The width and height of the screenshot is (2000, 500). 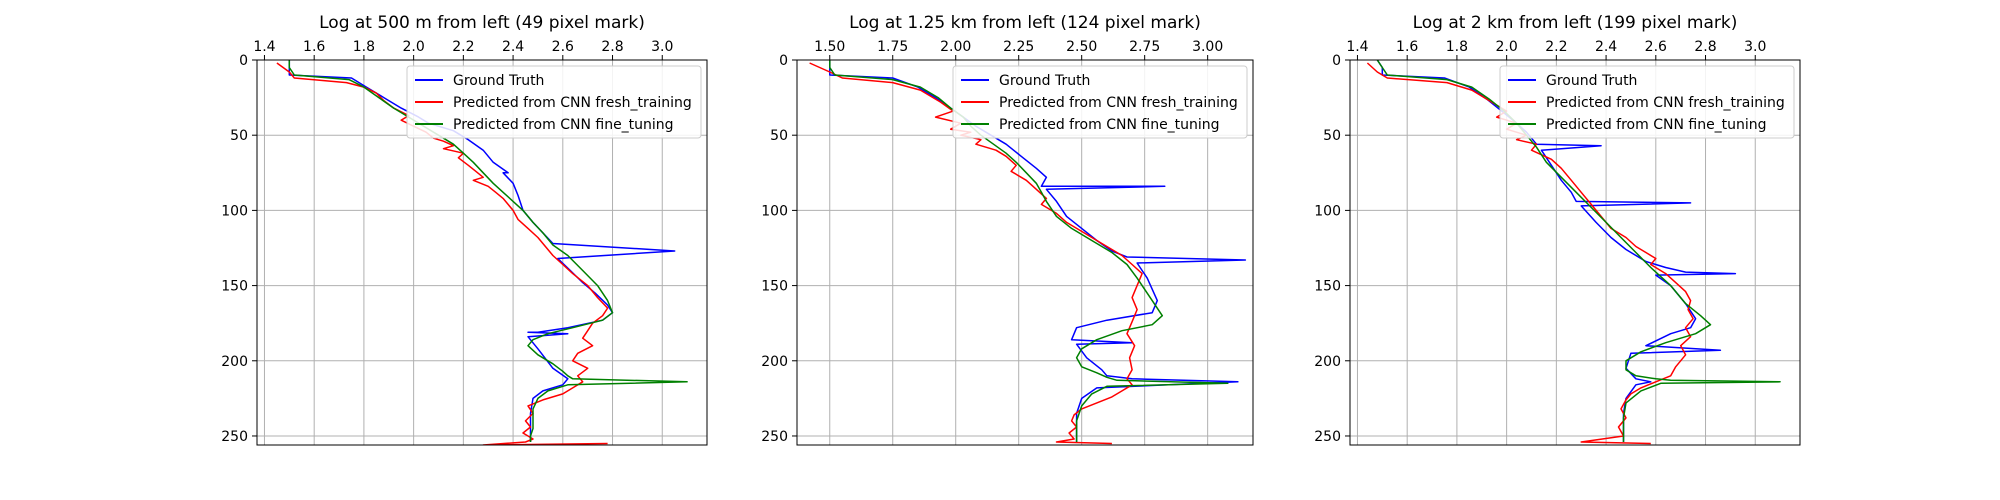 I want to click on x-tick-label: 1.50, so click(x=829, y=47).